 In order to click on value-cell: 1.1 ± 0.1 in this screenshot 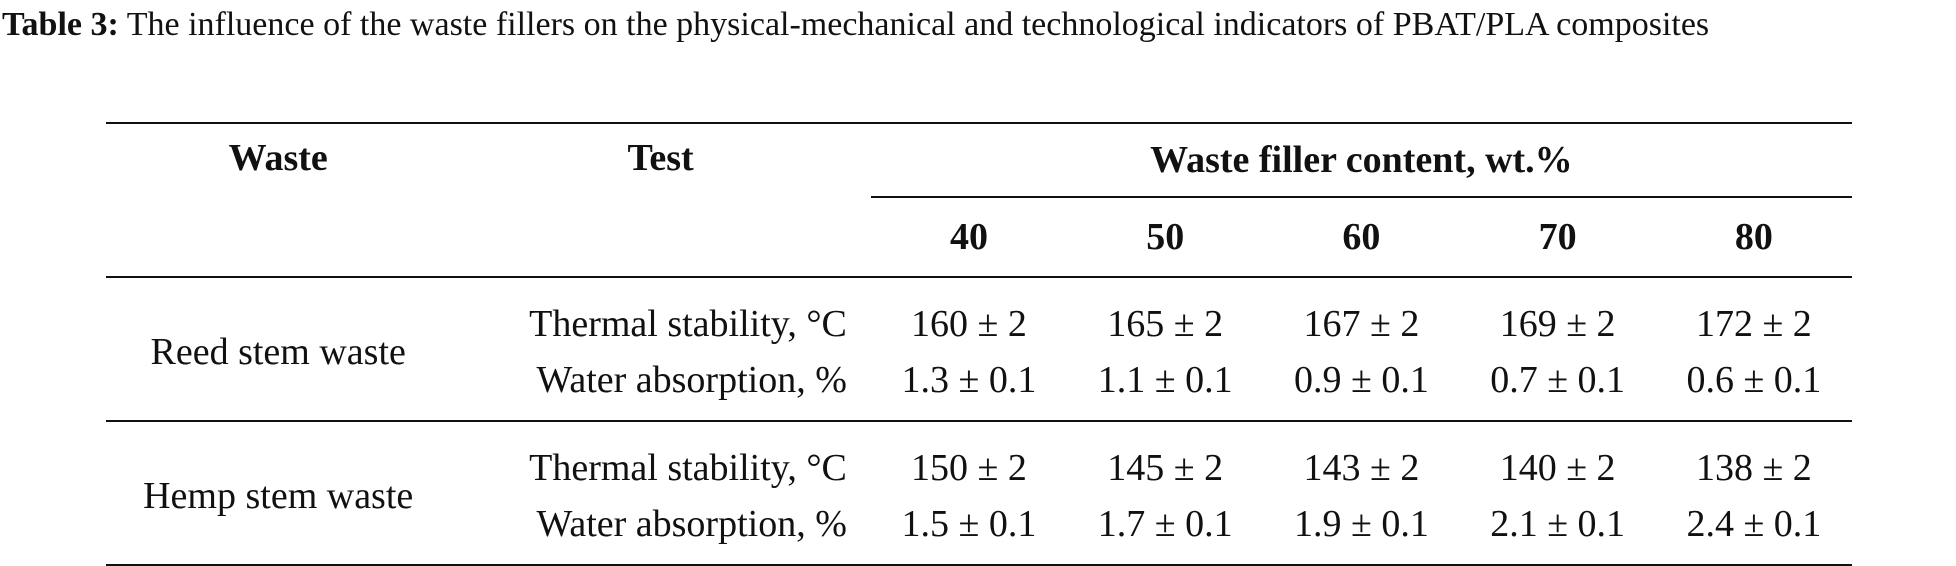, I will do `click(1165, 380)`.